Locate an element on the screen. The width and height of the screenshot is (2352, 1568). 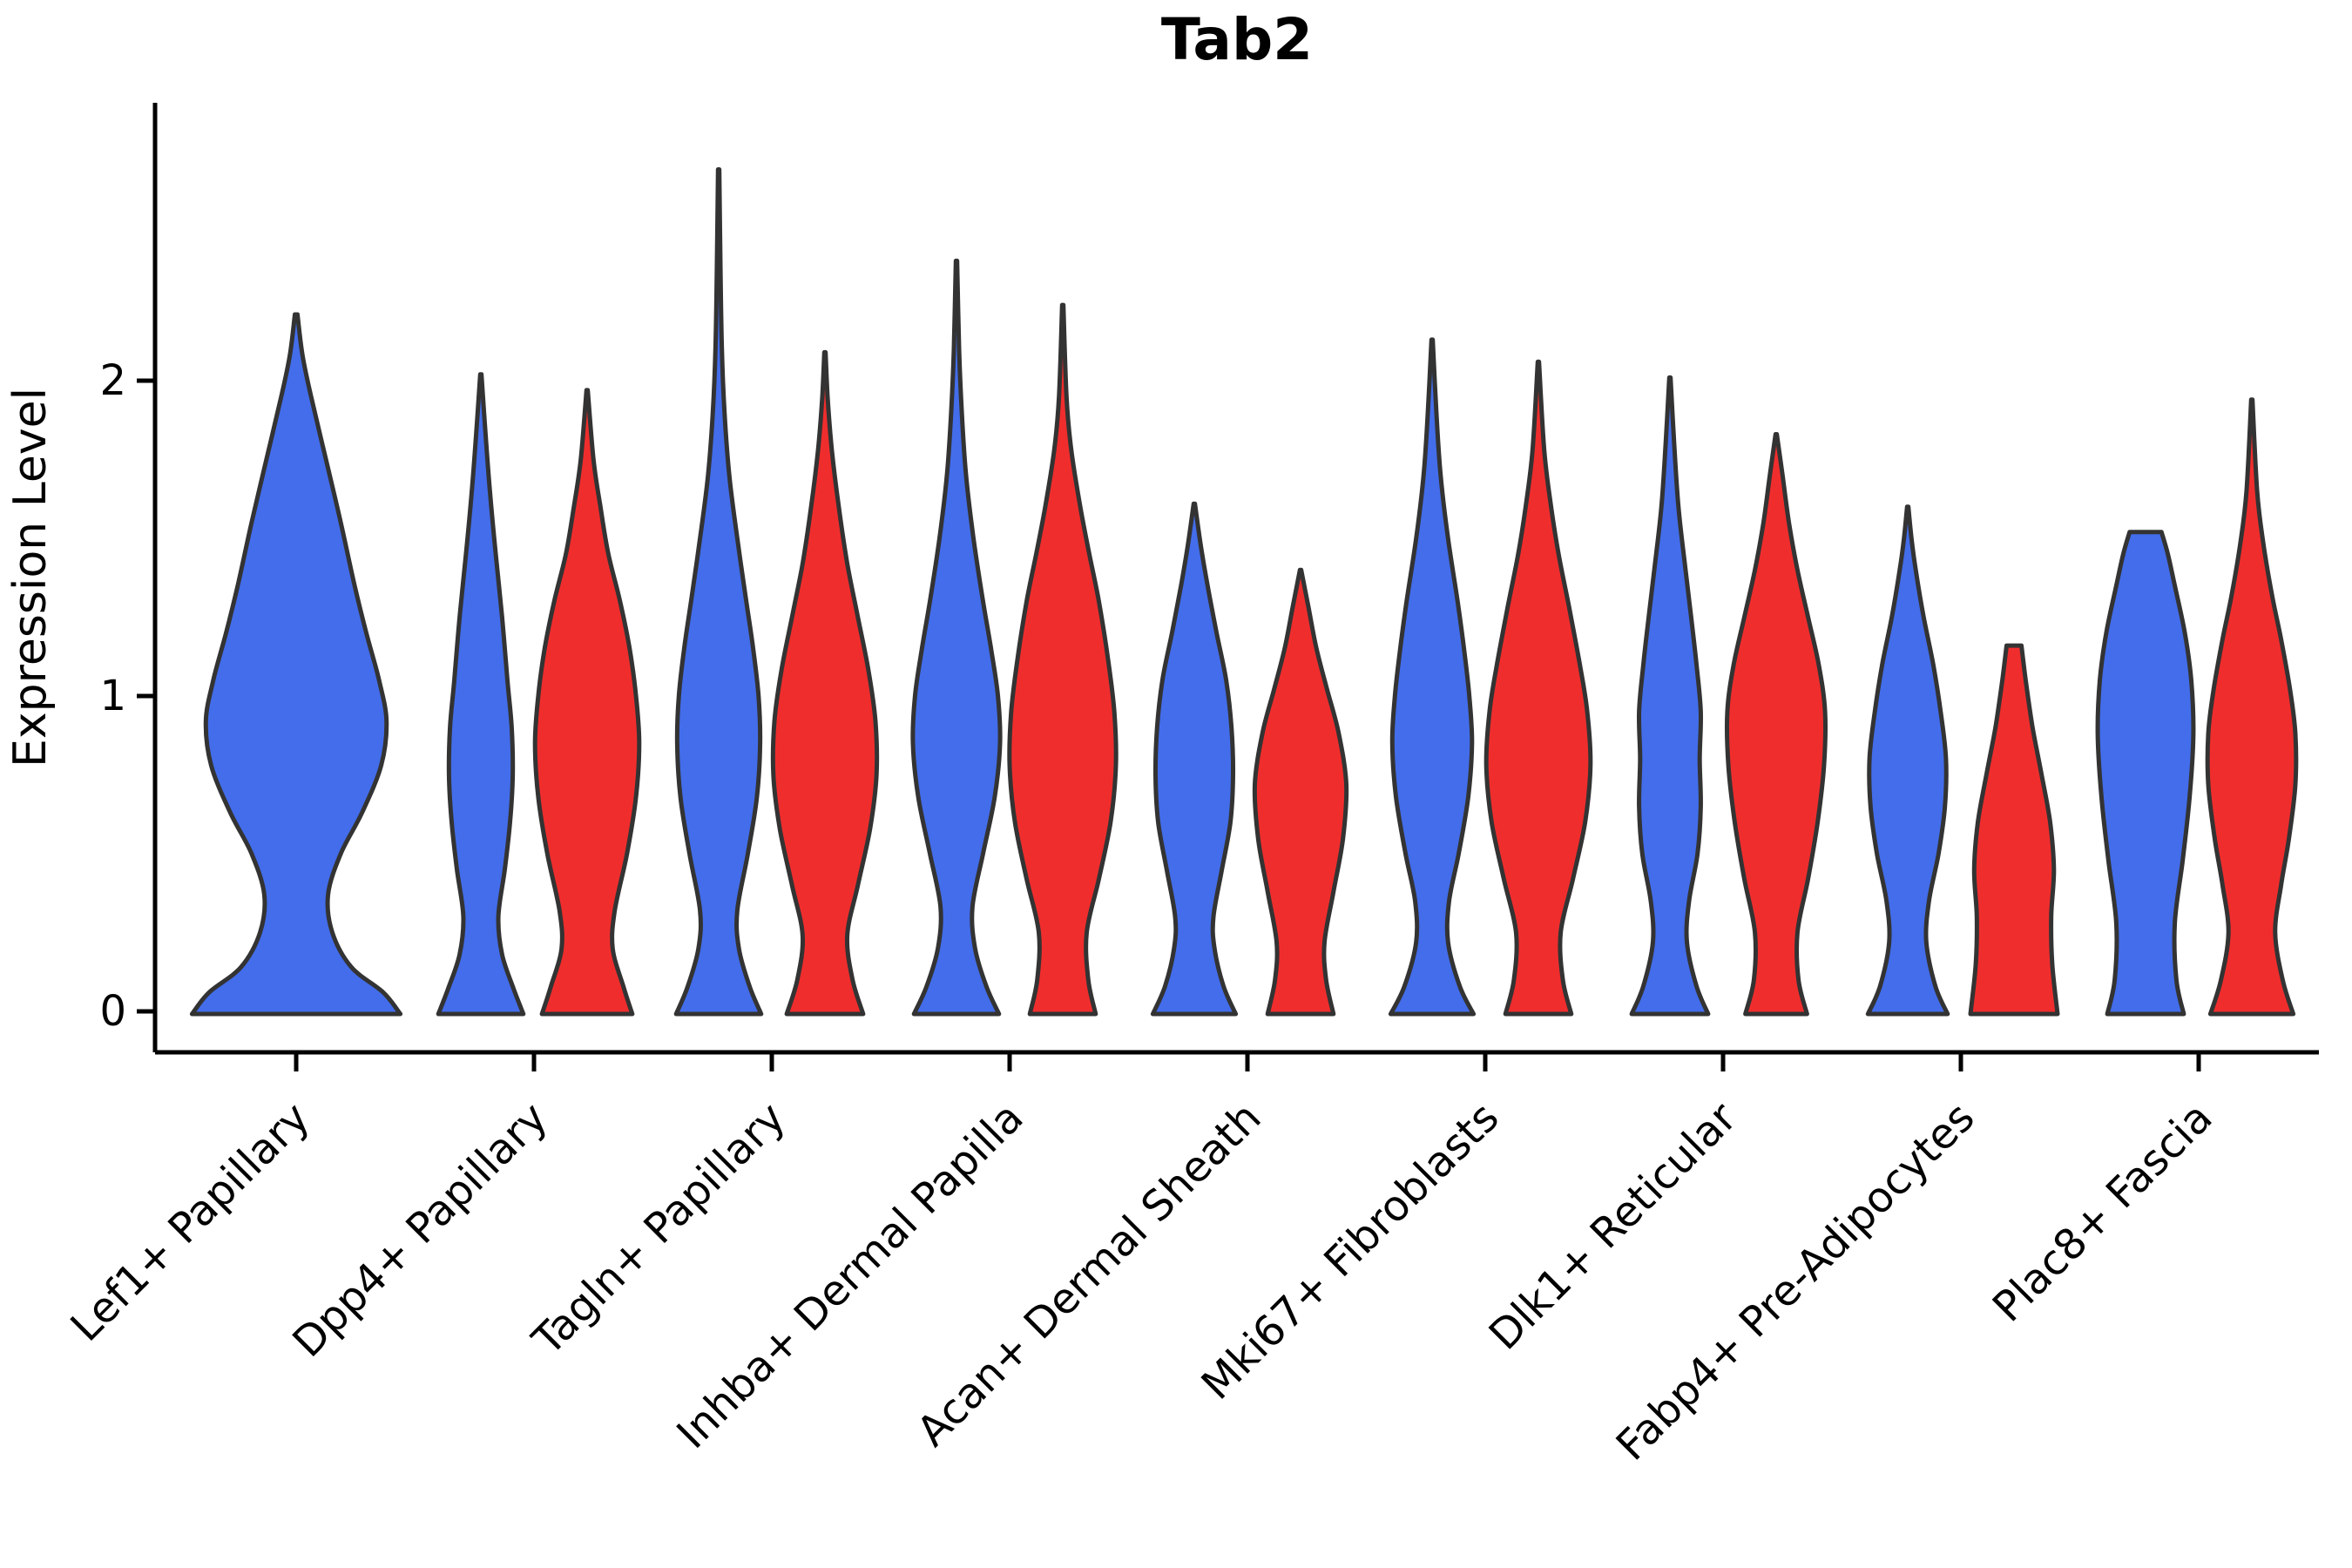
violin-tagln-blue is located at coordinates (718, 592).